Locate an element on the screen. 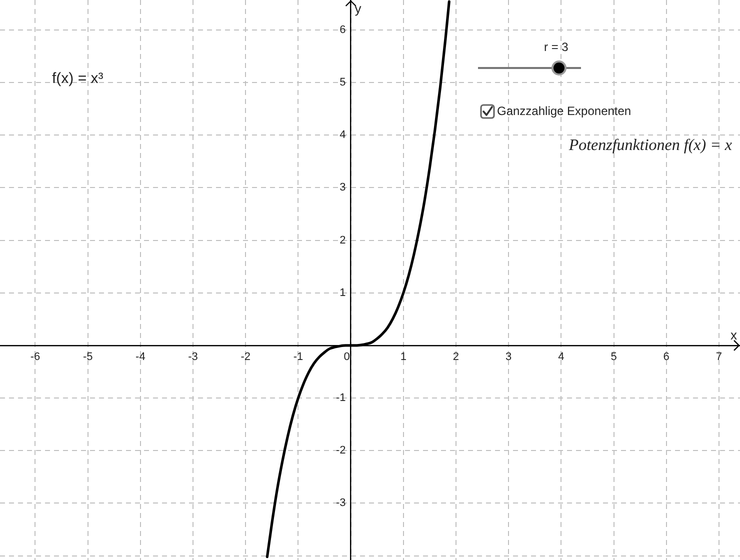  y-tick-label: 4 is located at coordinates (343, 135).